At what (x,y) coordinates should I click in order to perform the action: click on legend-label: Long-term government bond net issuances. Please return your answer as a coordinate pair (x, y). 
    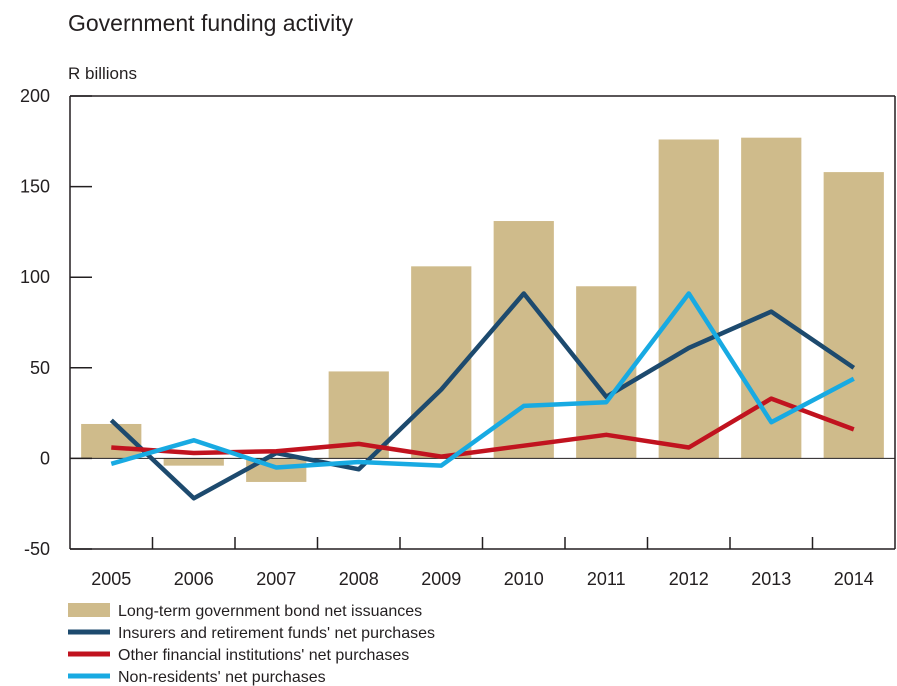
    Looking at the image, I should click on (270, 611).